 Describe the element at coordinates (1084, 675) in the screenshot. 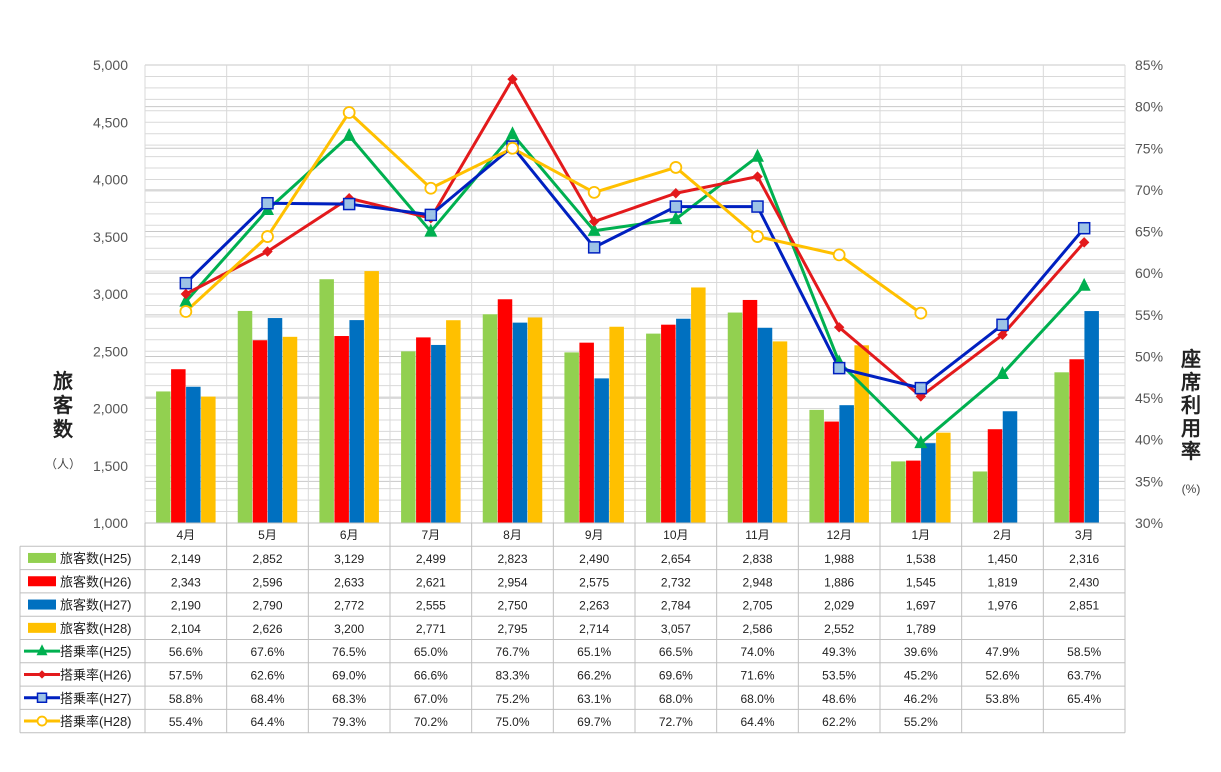

I see `data-label: 63.7%` at that location.